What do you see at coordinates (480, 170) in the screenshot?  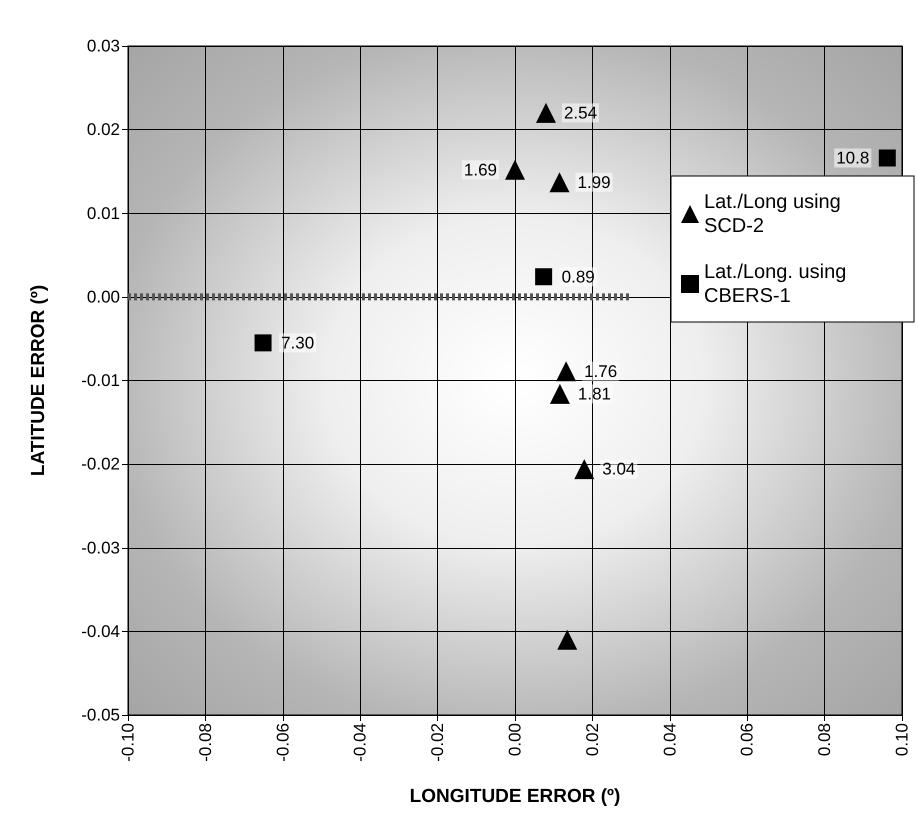 I see `annotation: 1.69` at bounding box center [480, 170].